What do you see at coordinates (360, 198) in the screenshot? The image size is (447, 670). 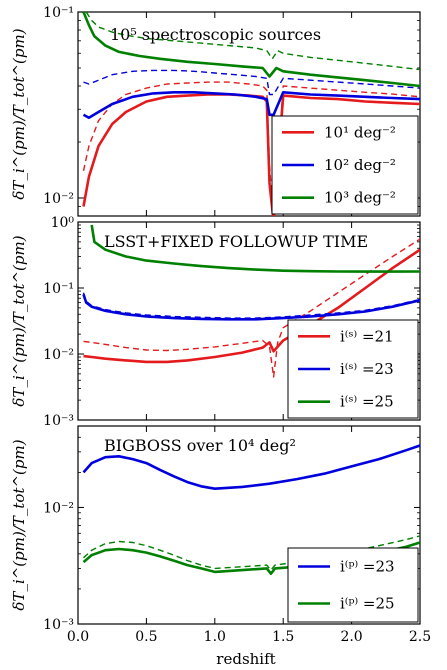 I see `legend-label: 10³ deg⁻²` at bounding box center [360, 198].